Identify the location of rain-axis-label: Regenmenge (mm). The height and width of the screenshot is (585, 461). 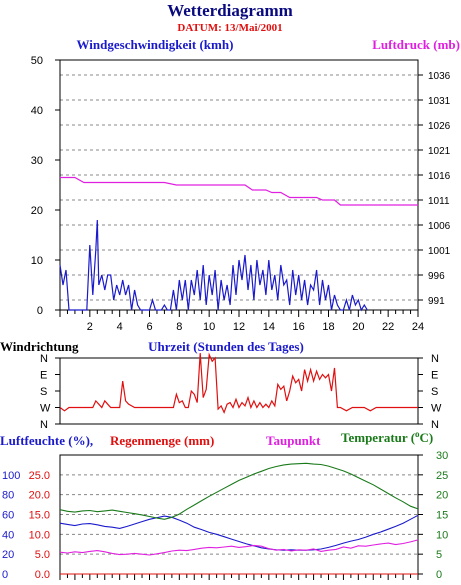
(162, 440).